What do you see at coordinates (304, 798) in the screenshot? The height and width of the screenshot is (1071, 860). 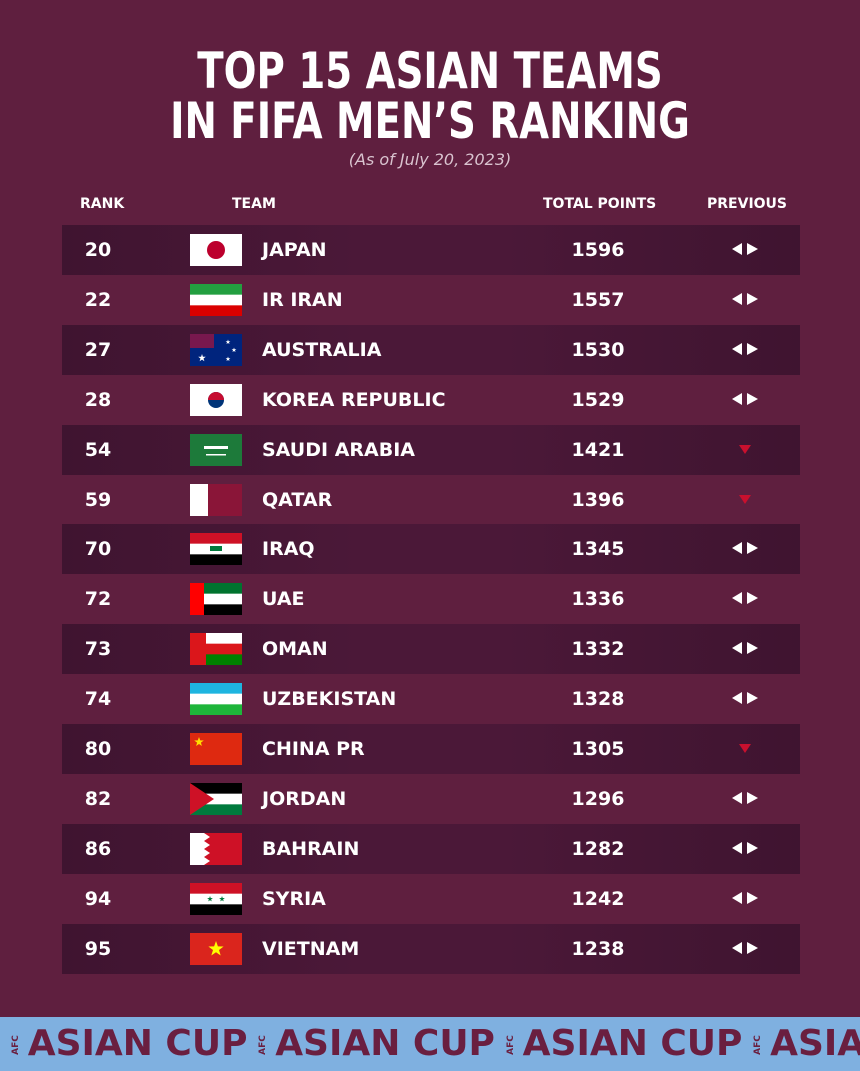 I see `team-name: JORDAN` at bounding box center [304, 798].